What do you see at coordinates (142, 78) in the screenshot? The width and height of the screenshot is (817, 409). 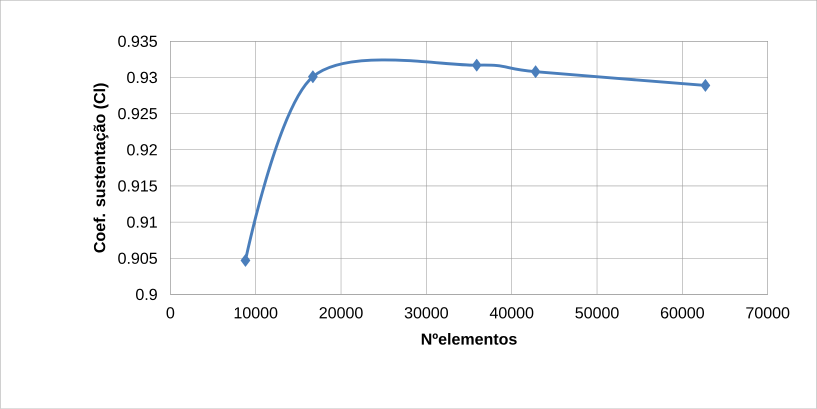 I see `y-tick-label: 0.93` at bounding box center [142, 78].